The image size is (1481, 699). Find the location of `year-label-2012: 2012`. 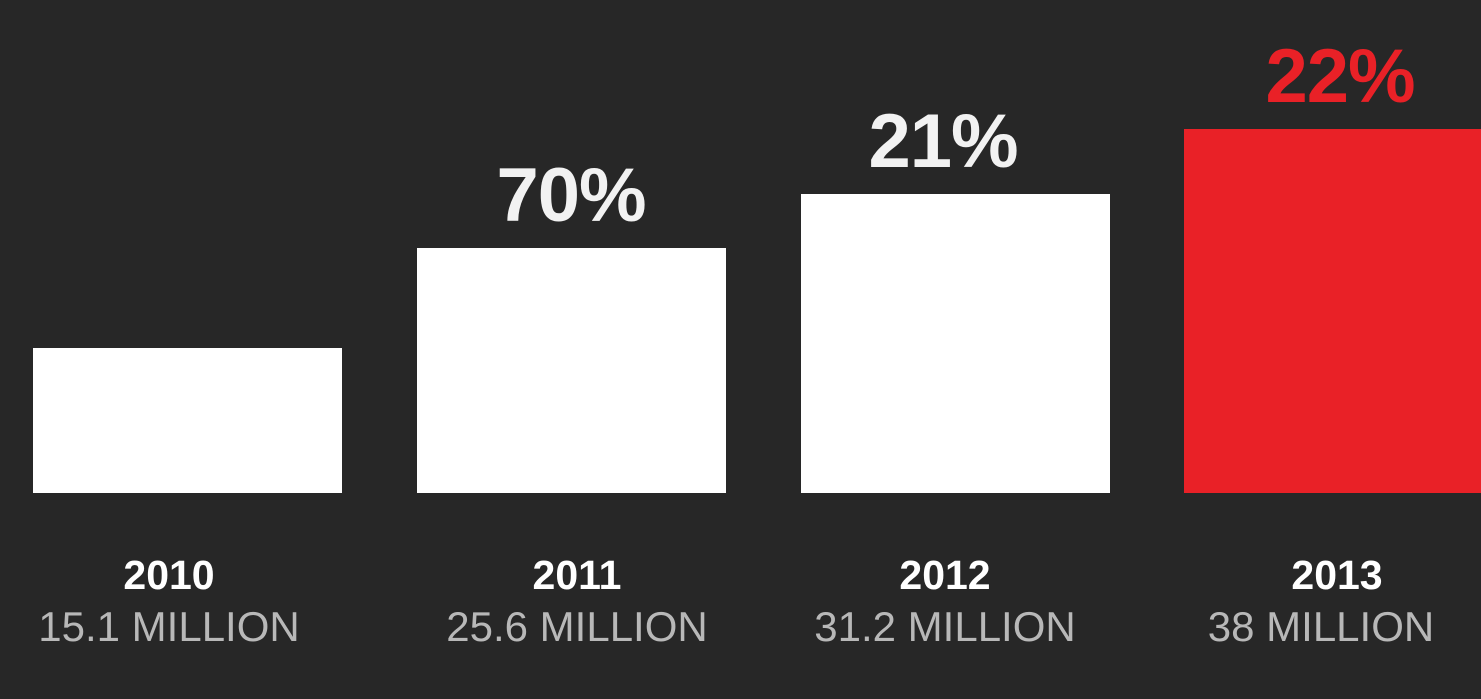

year-label-2012: 2012 is located at coordinates (945, 575).